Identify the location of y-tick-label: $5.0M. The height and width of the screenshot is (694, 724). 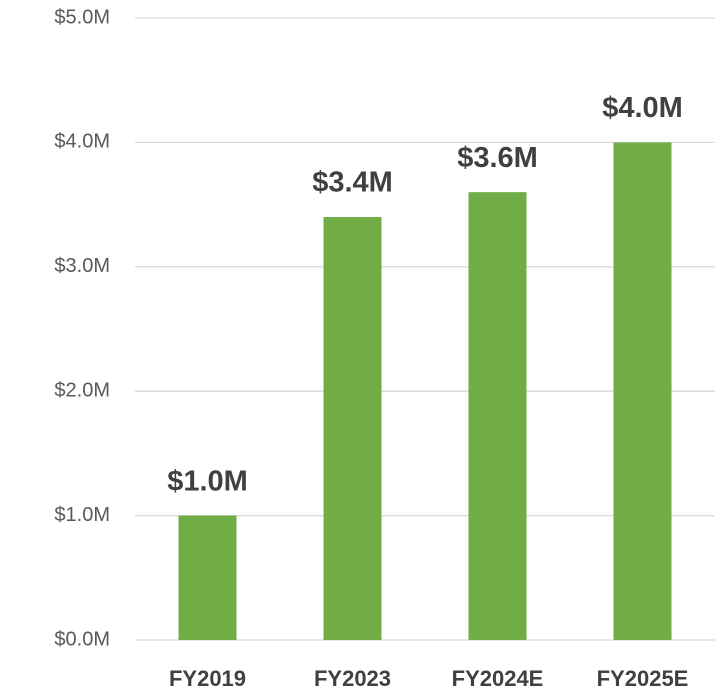
(82, 17).